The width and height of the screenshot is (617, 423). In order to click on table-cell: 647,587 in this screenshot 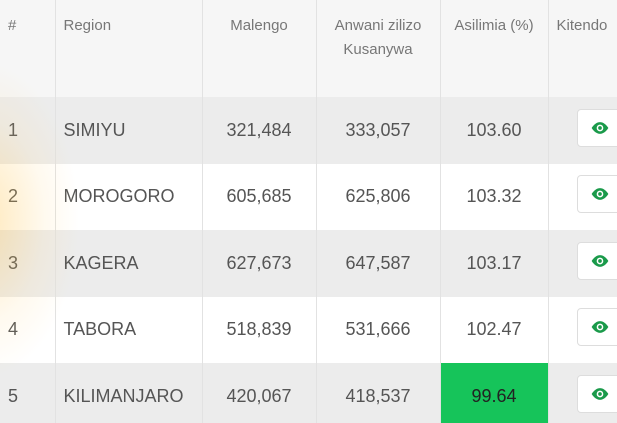, I will do `click(378, 263)`.